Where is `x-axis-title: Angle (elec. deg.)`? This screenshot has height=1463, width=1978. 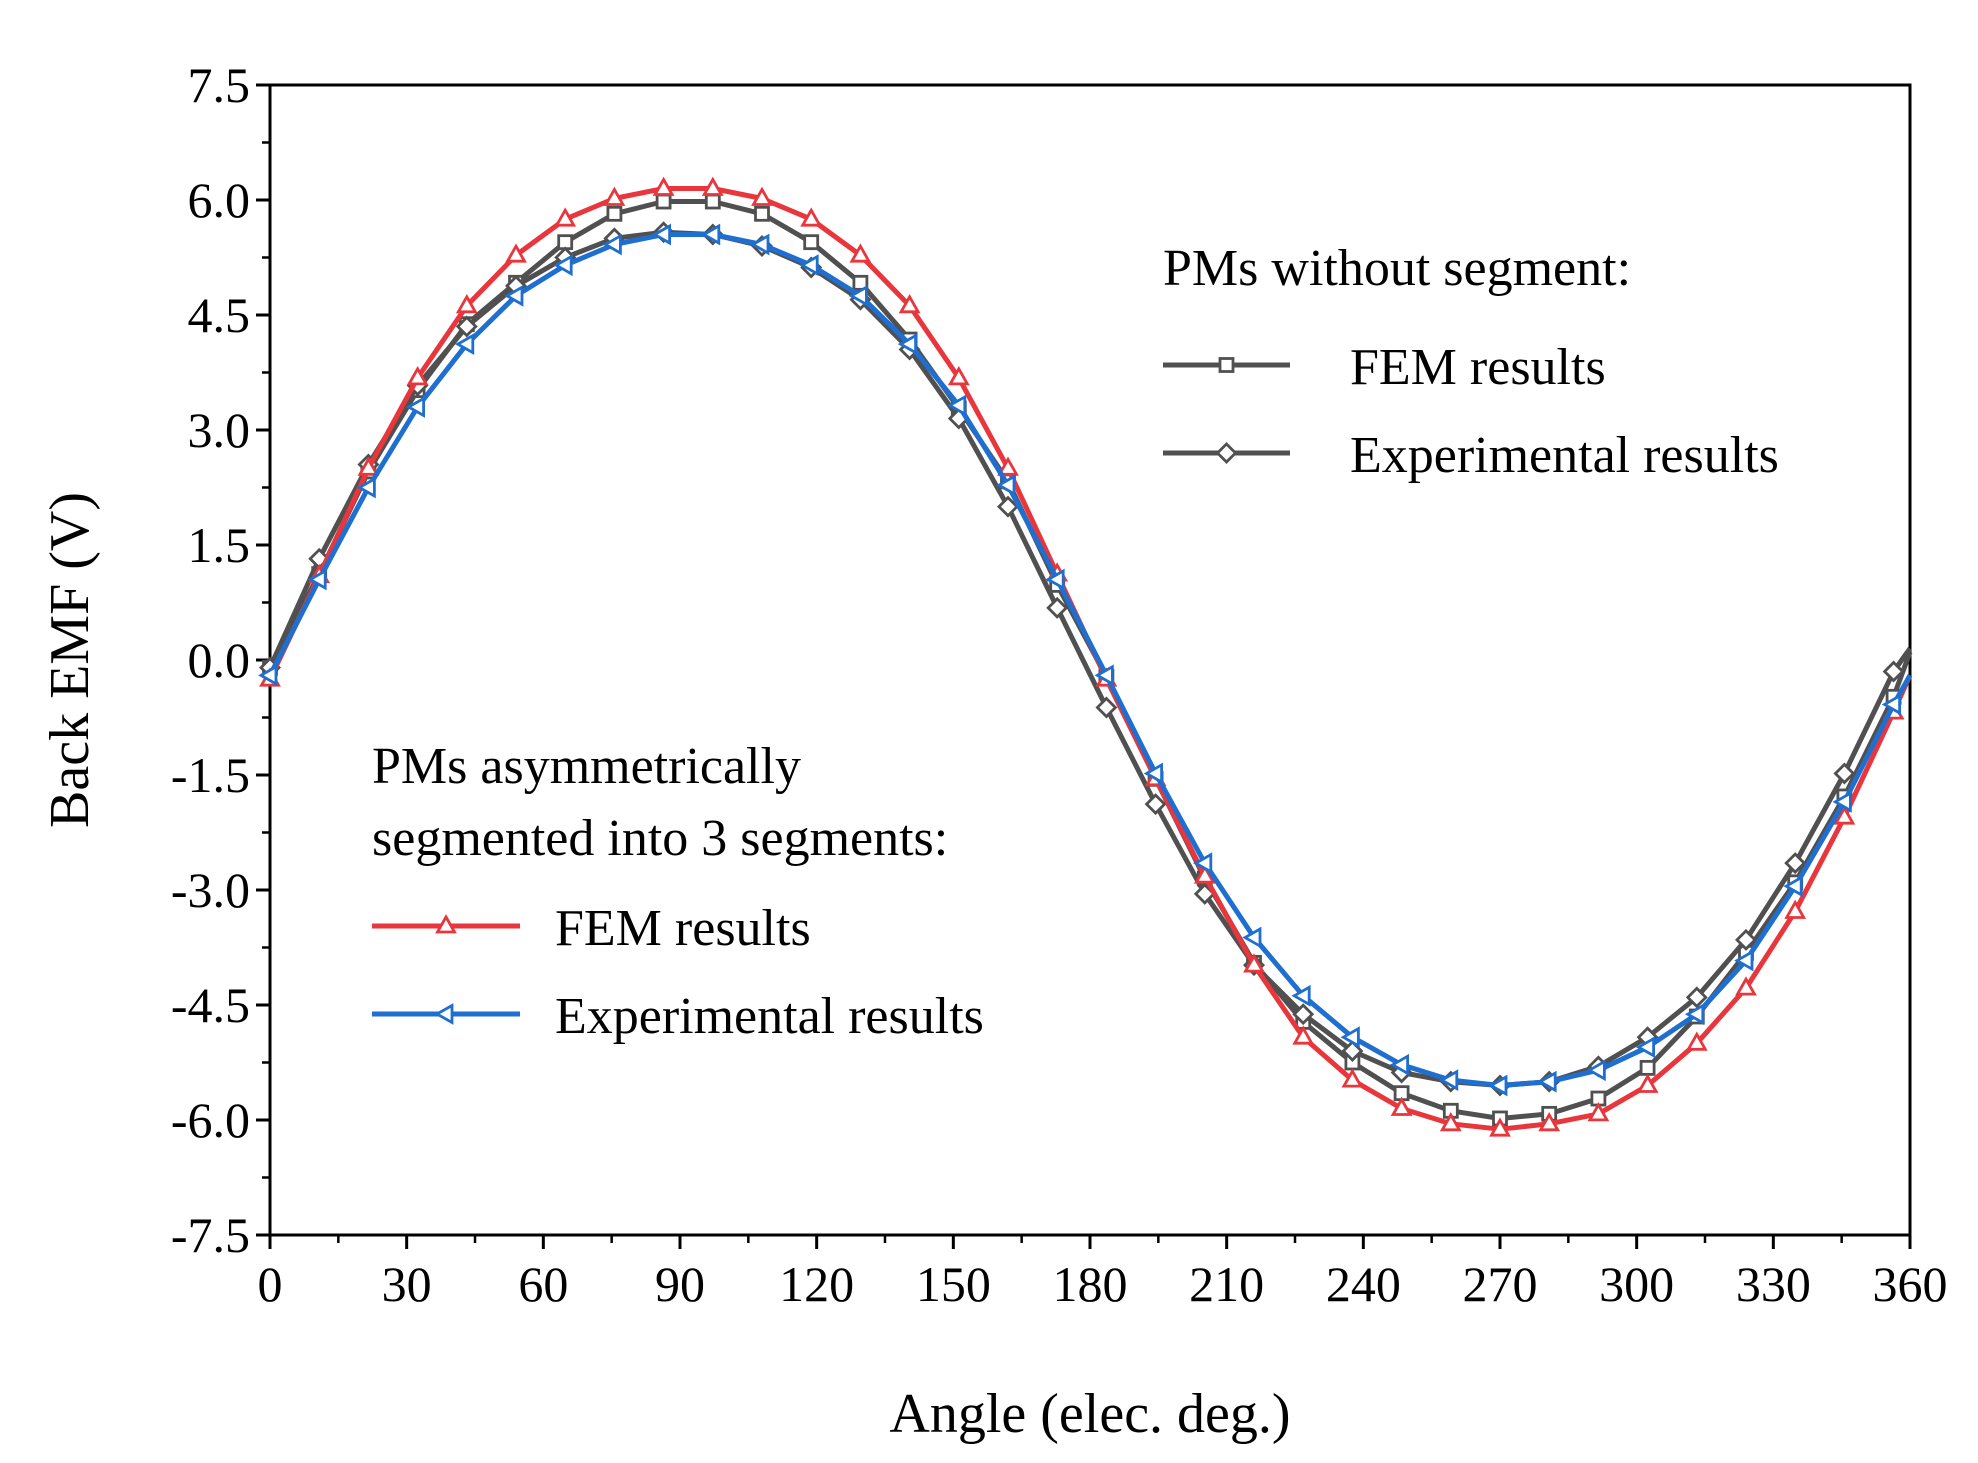 x-axis-title: Angle (elec. deg.) is located at coordinates (1089, 1414).